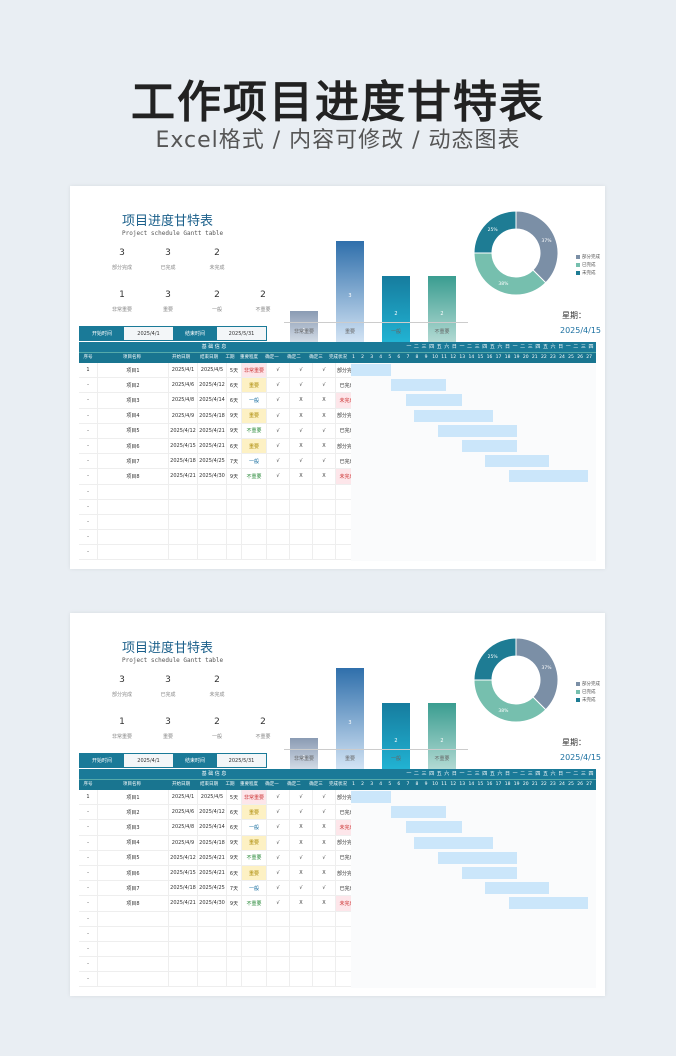 This screenshot has height=1056, width=676. What do you see at coordinates (212, 476) in the screenshot?
I see `cell-end: 2025/4/30` at bounding box center [212, 476].